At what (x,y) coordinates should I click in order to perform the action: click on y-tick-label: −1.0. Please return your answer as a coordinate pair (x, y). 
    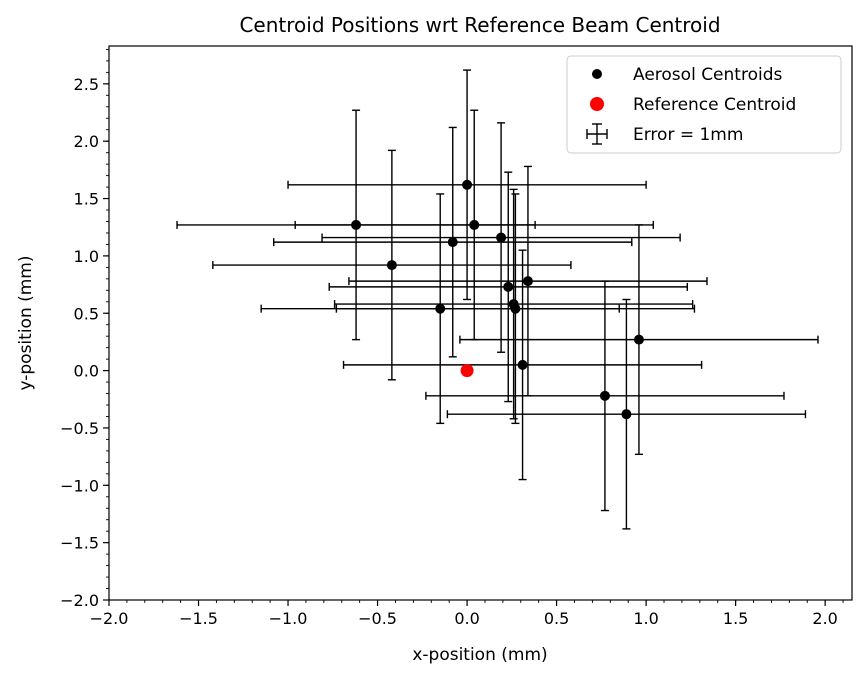
    Looking at the image, I should click on (79, 485).